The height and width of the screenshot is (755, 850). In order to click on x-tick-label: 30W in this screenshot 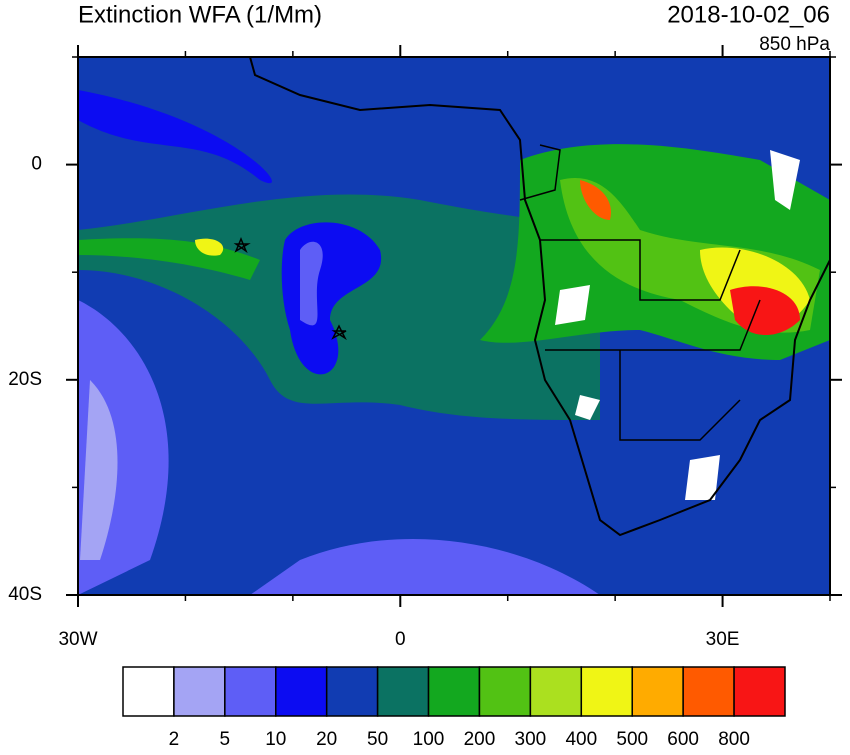, I will do `click(77, 639)`.